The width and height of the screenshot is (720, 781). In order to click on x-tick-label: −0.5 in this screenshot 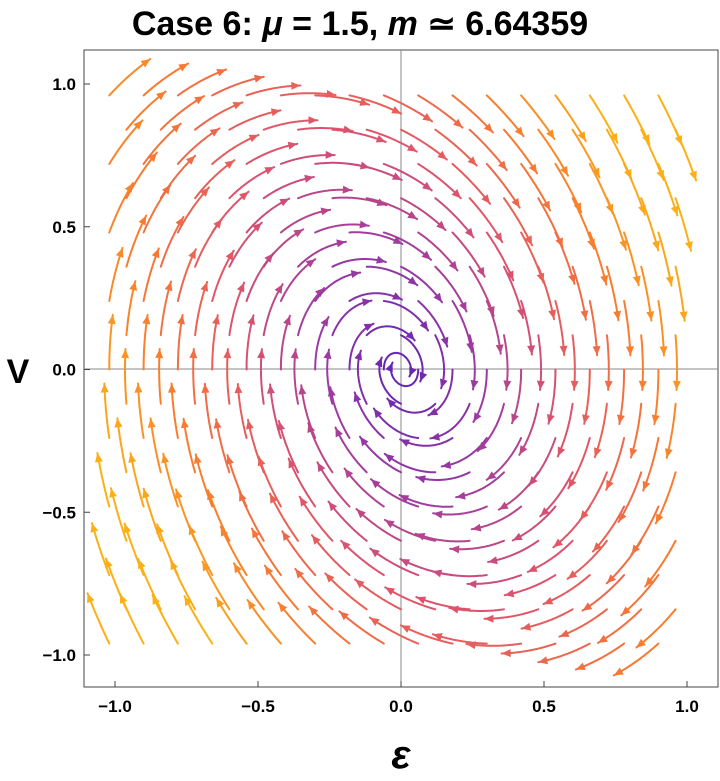, I will do `click(258, 706)`.